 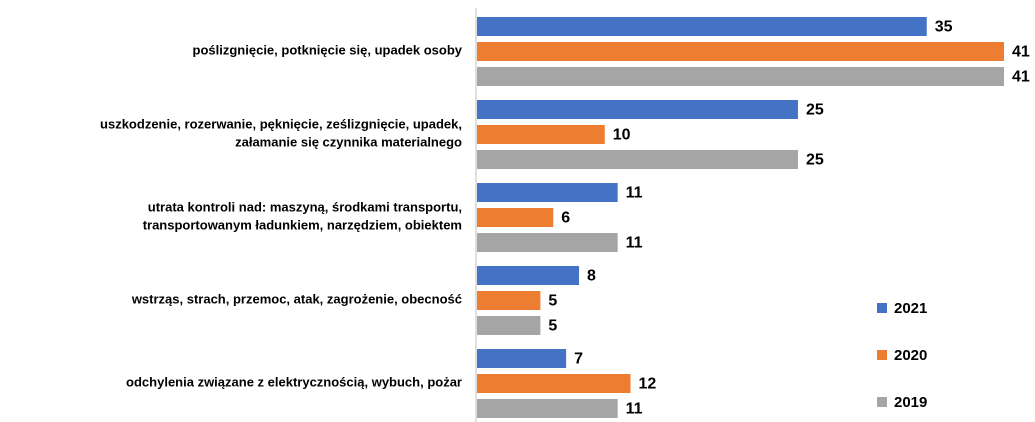 I want to click on legend-label: 2020, so click(x=910, y=355).